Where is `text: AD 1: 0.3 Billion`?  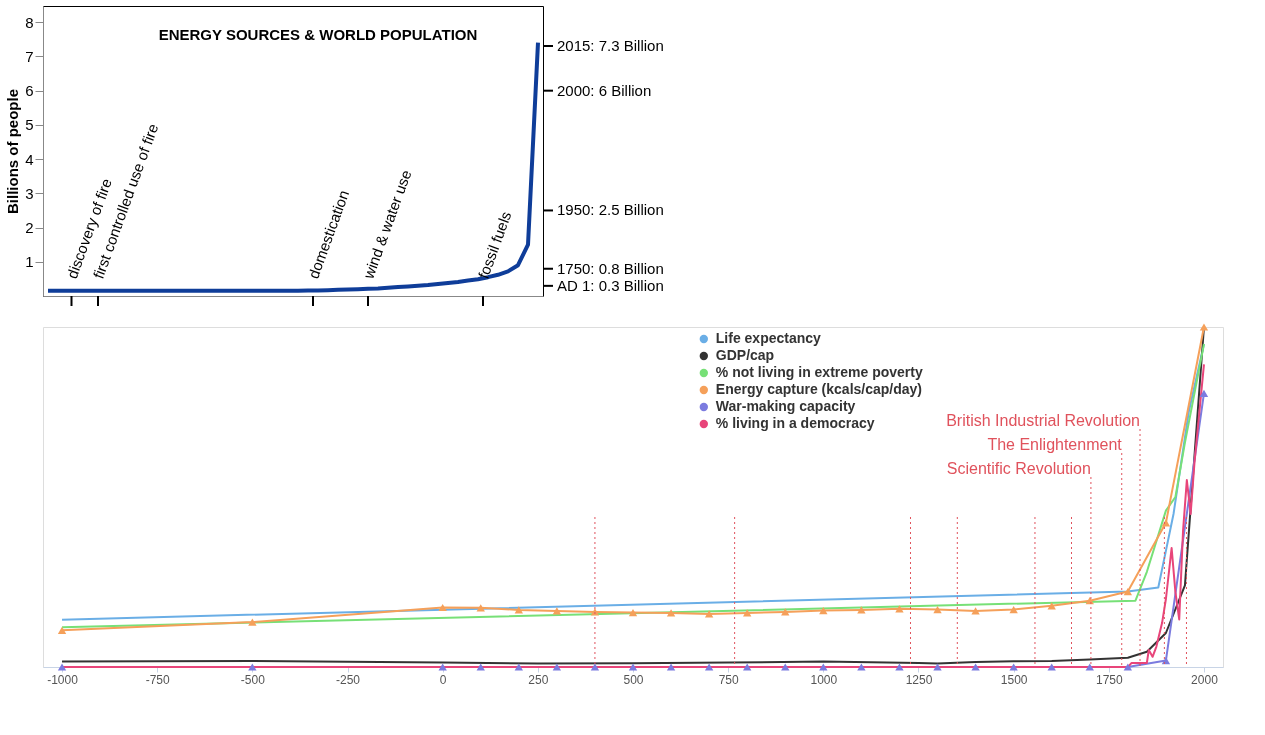
text: AD 1: 0.3 Billion is located at coordinates (610, 285).